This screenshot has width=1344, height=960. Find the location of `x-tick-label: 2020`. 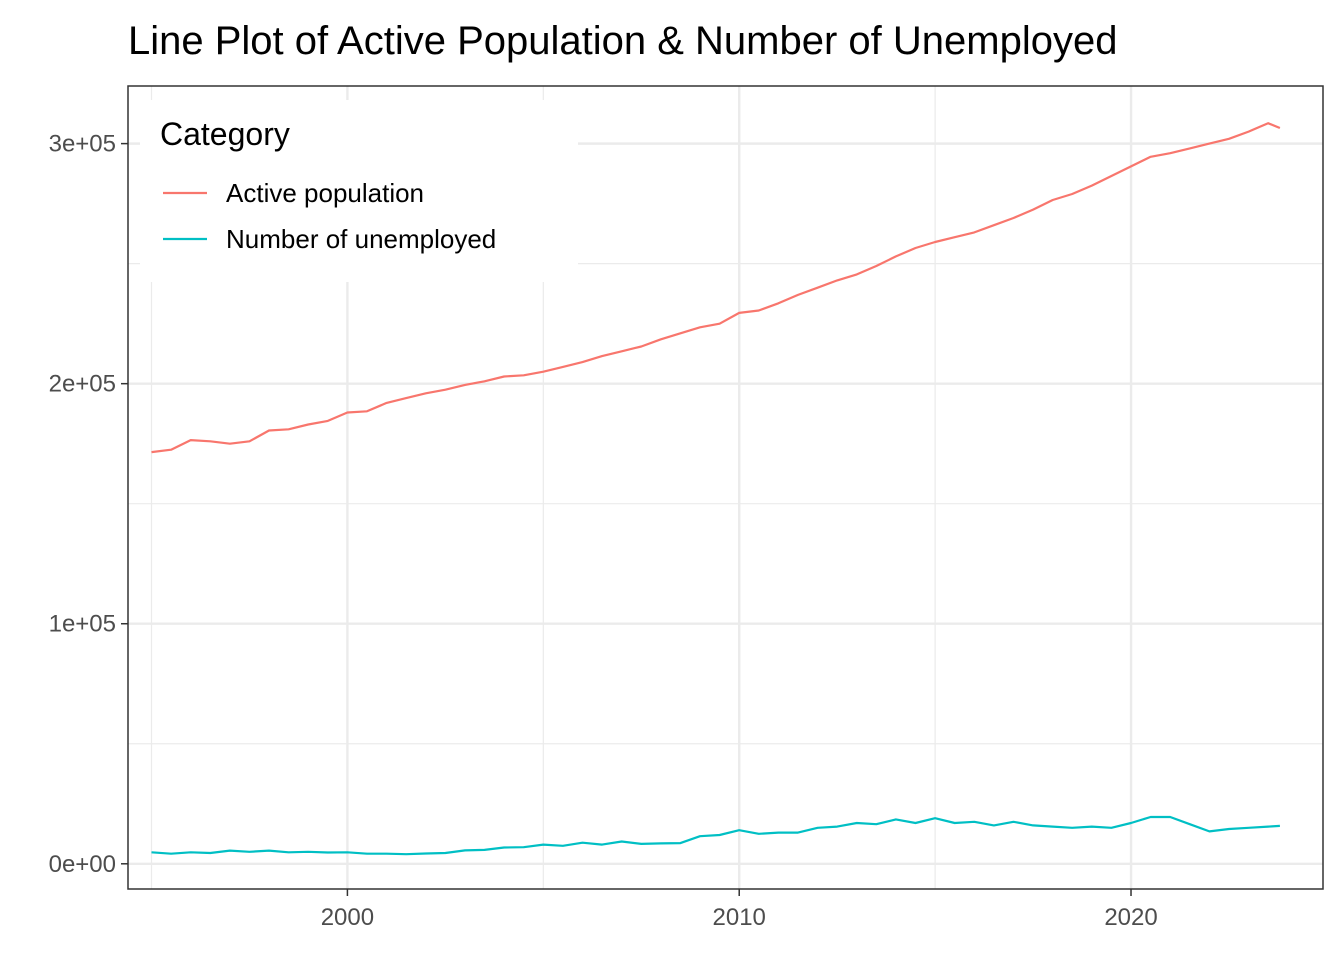

x-tick-label: 2020 is located at coordinates (1130, 917).